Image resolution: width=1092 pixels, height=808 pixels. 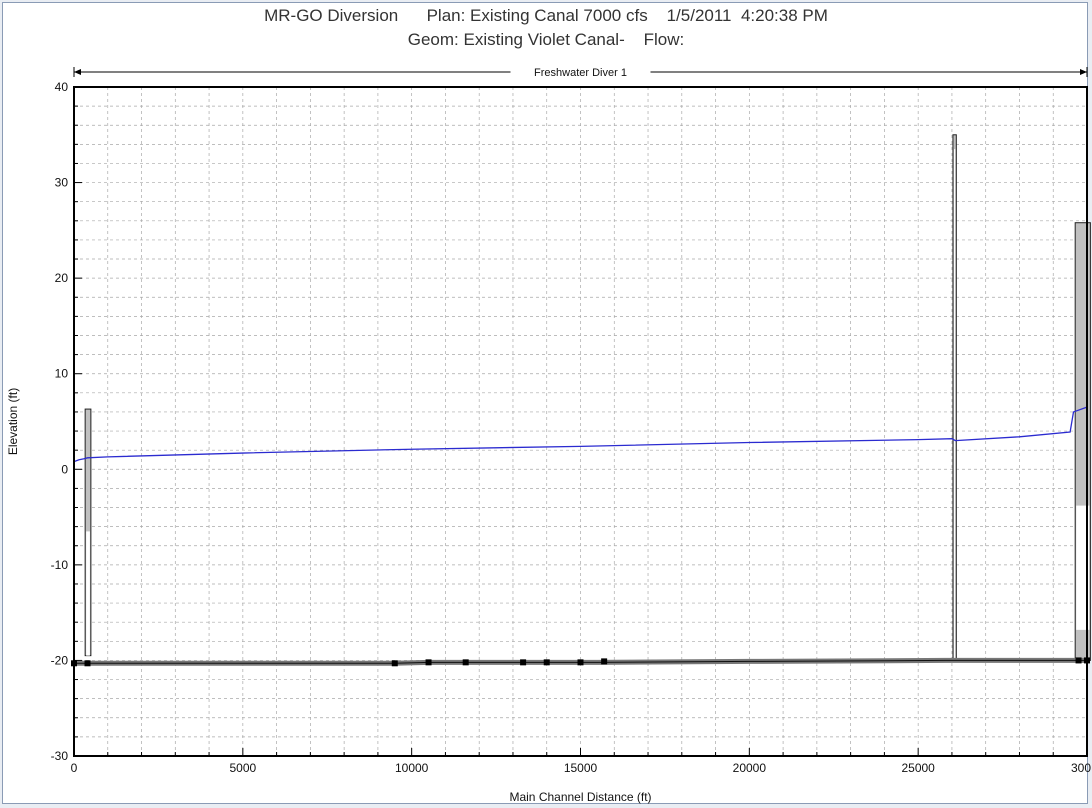 What do you see at coordinates (581, 768) in the screenshot?
I see `x-tick-label: 15000` at bounding box center [581, 768].